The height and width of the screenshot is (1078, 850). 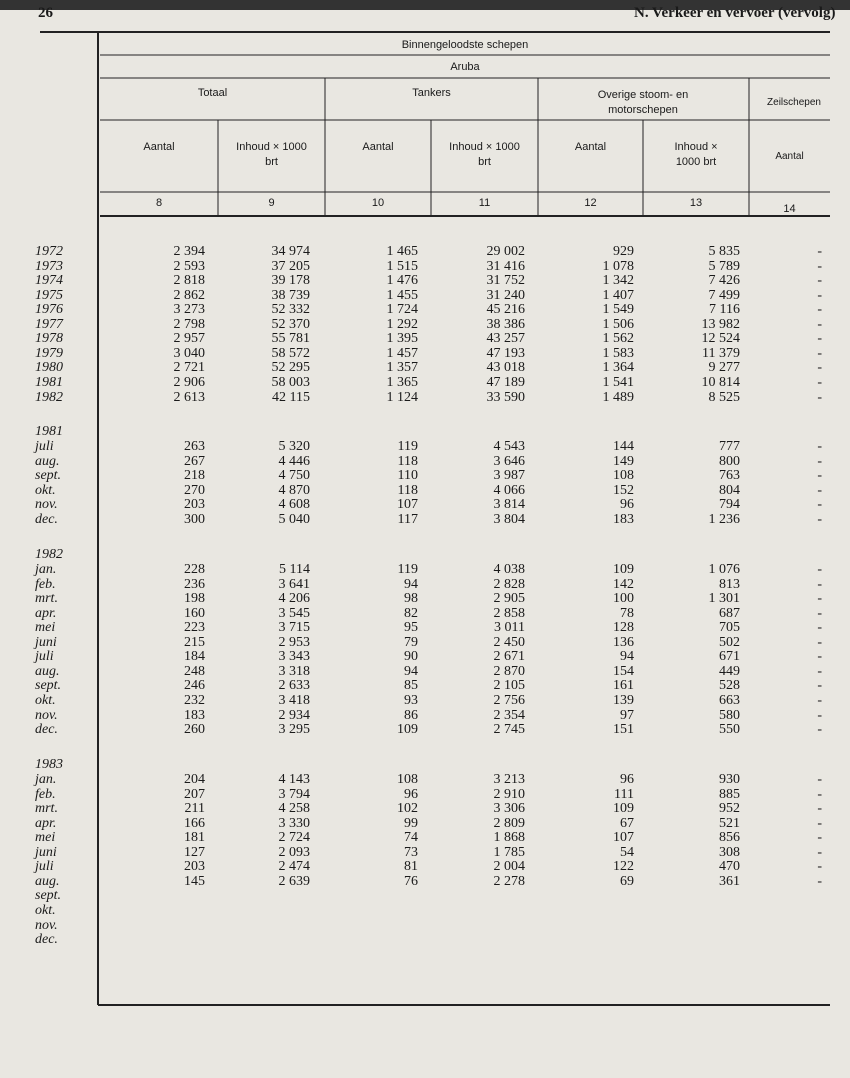 What do you see at coordinates (509, 730) in the screenshot?
I see `cell: 2 745` at bounding box center [509, 730].